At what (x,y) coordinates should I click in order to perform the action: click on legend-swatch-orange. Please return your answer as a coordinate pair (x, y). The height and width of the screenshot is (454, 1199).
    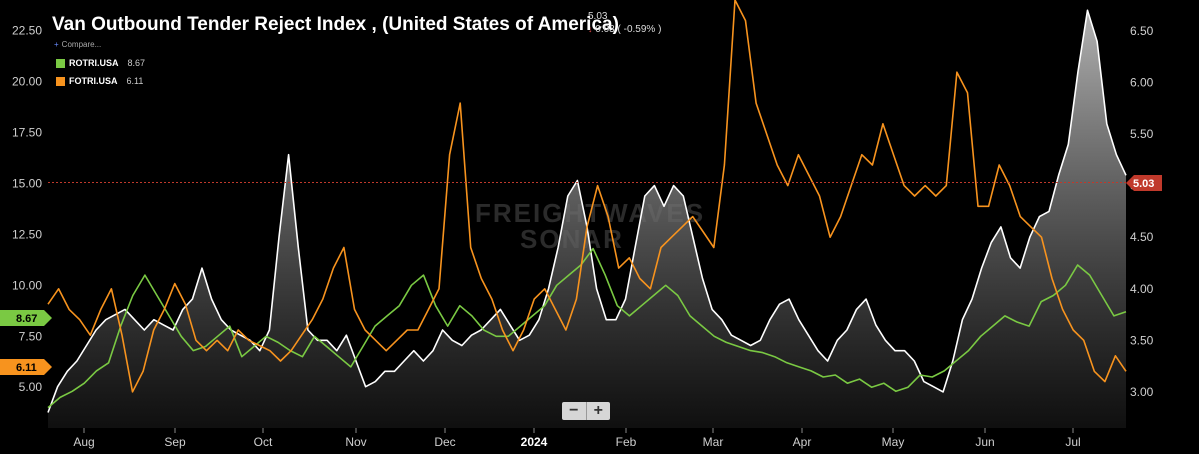
    Looking at the image, I should click on (60, 81).